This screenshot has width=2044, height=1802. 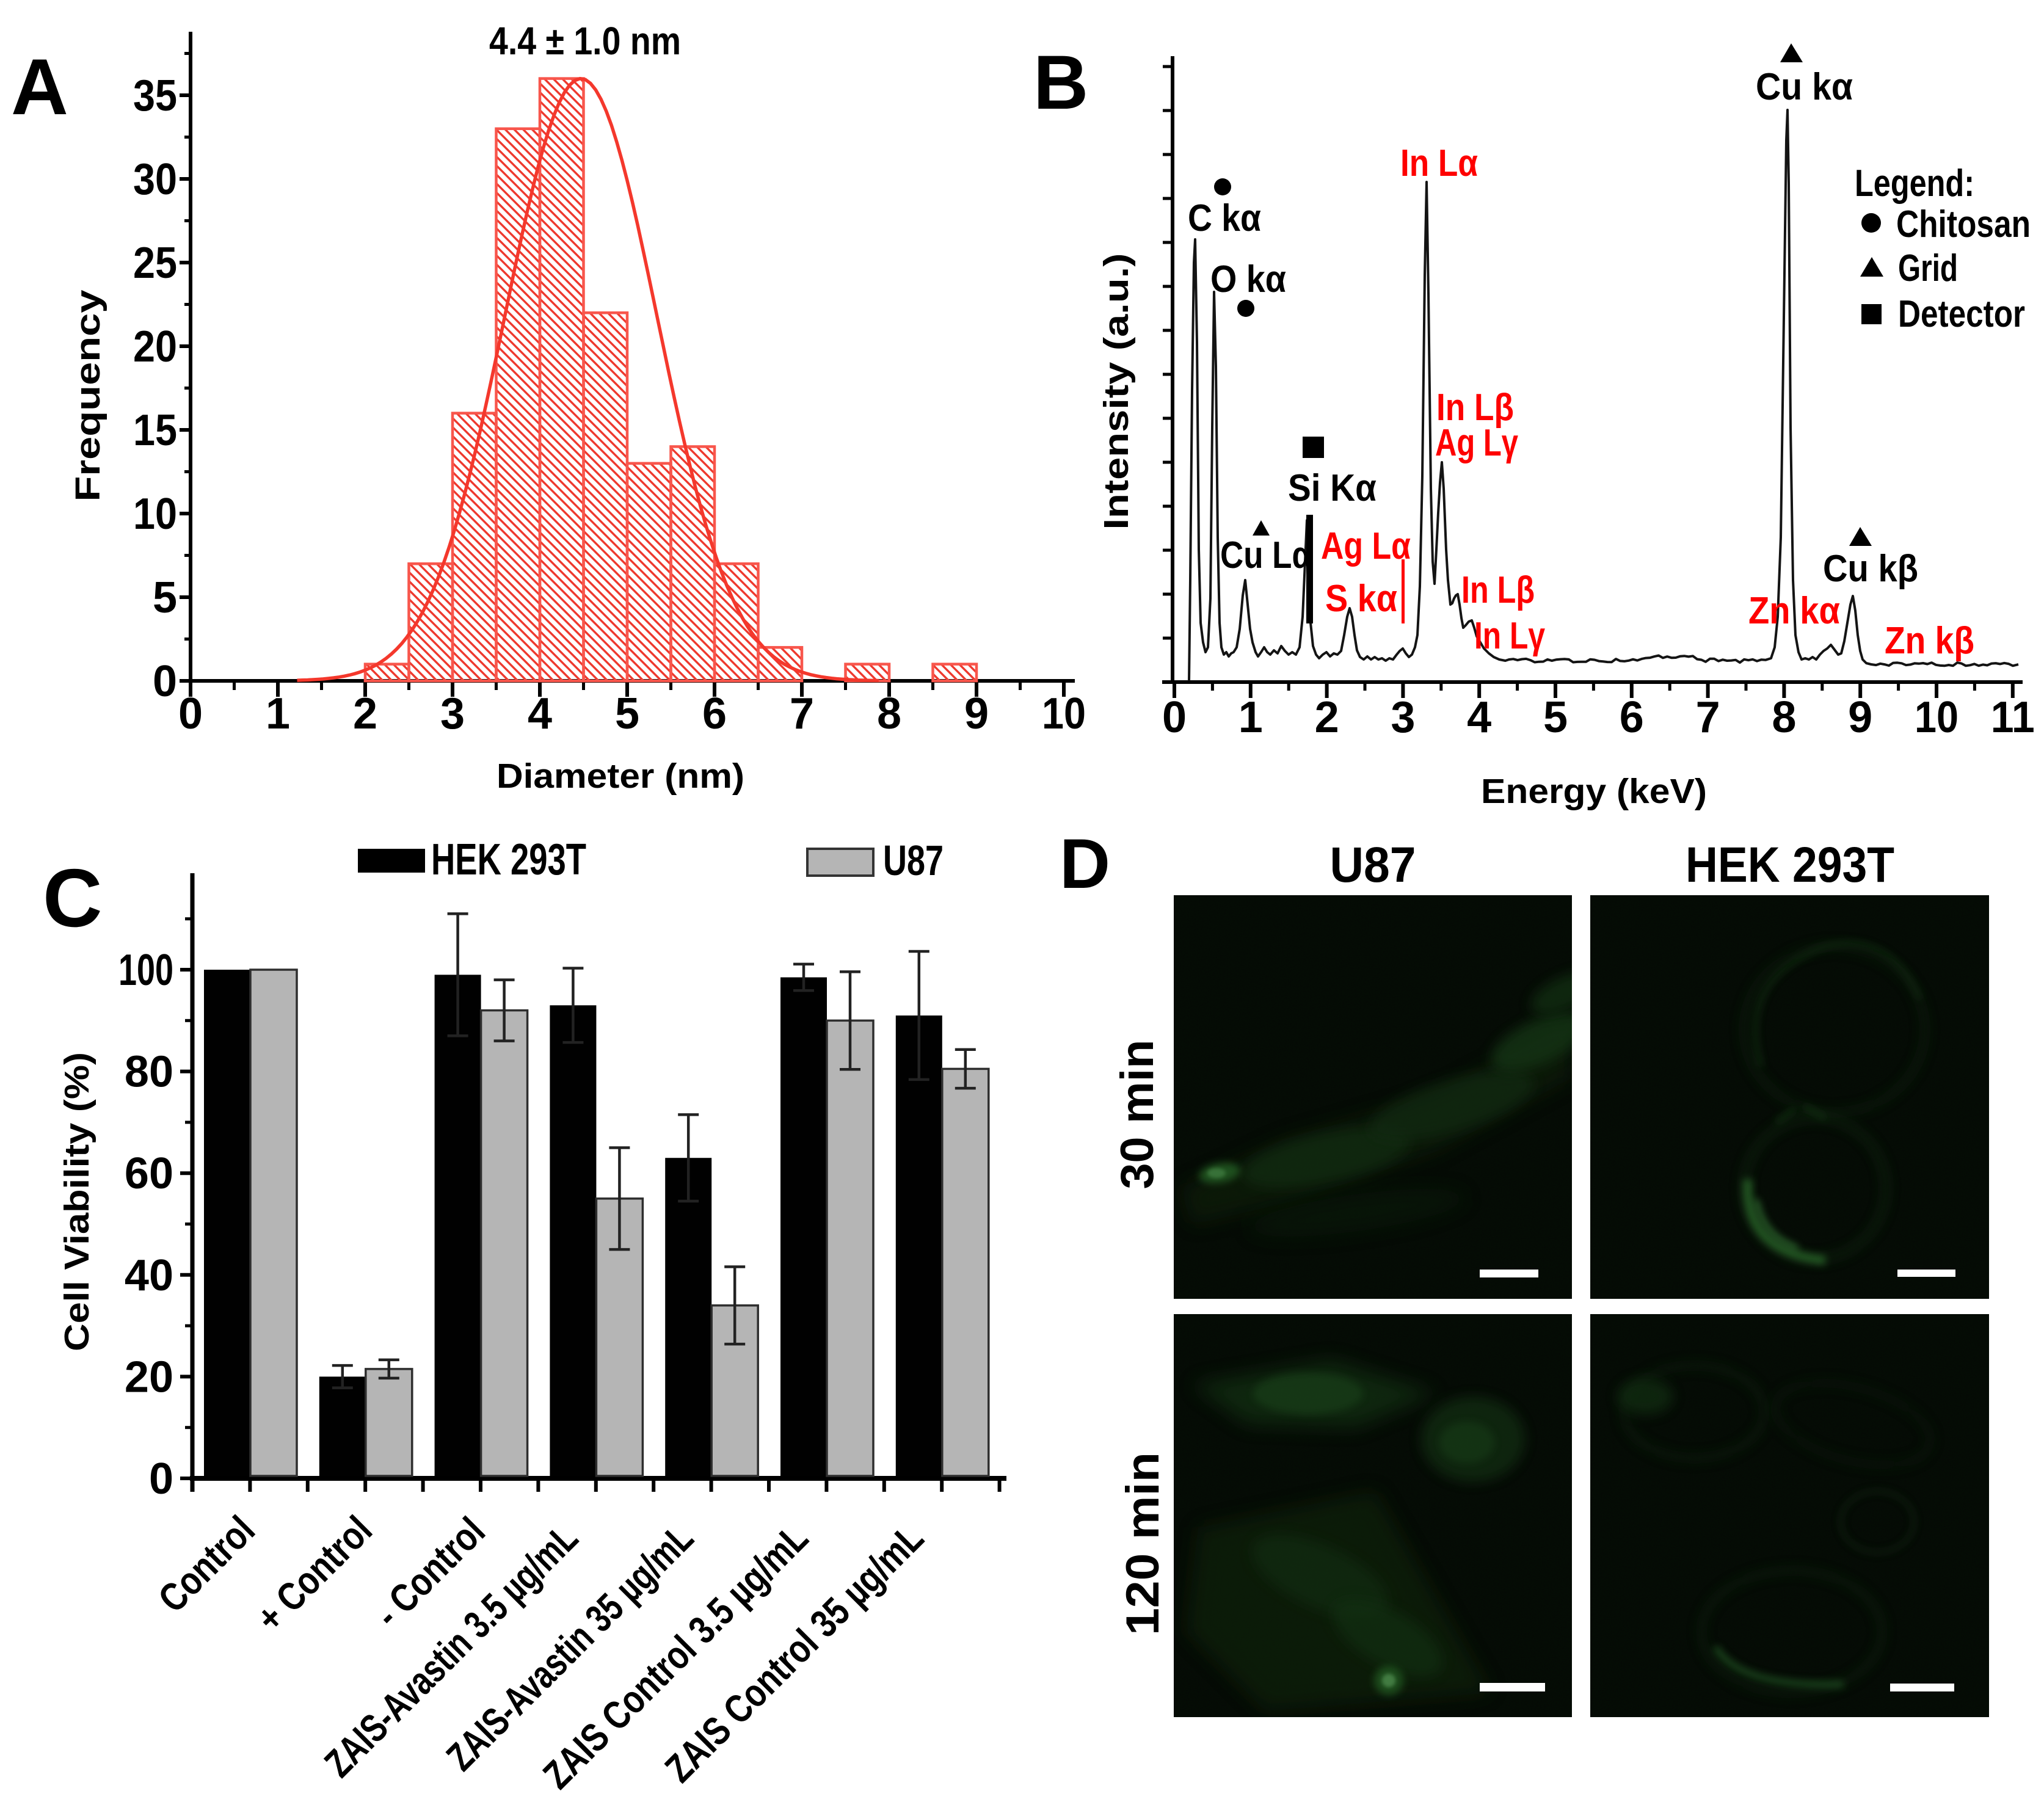 I want to click on svg-text: 25, so click(x=155, y=264).